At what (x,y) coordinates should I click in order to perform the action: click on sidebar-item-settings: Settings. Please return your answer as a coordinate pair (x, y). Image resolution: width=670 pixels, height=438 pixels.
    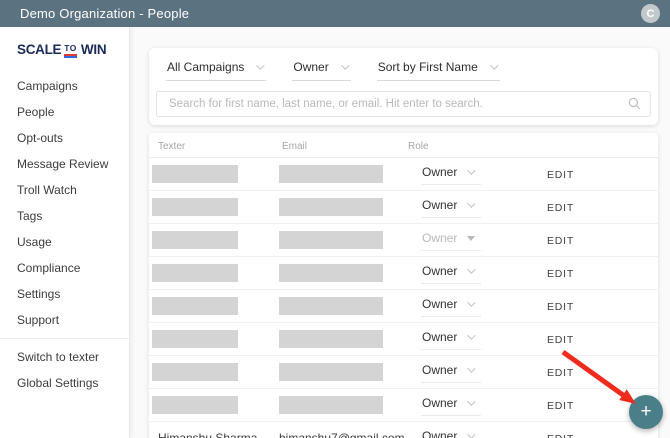
    Looking at the image, I should click on (39, 294).